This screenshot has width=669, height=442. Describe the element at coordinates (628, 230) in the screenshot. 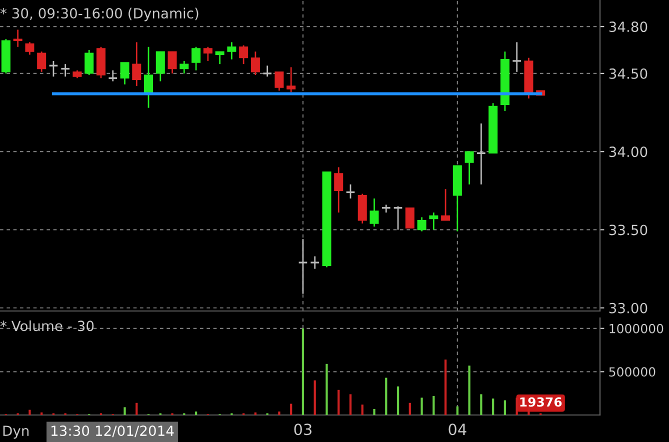

I see `y-tick-label: 33.50` at that location.